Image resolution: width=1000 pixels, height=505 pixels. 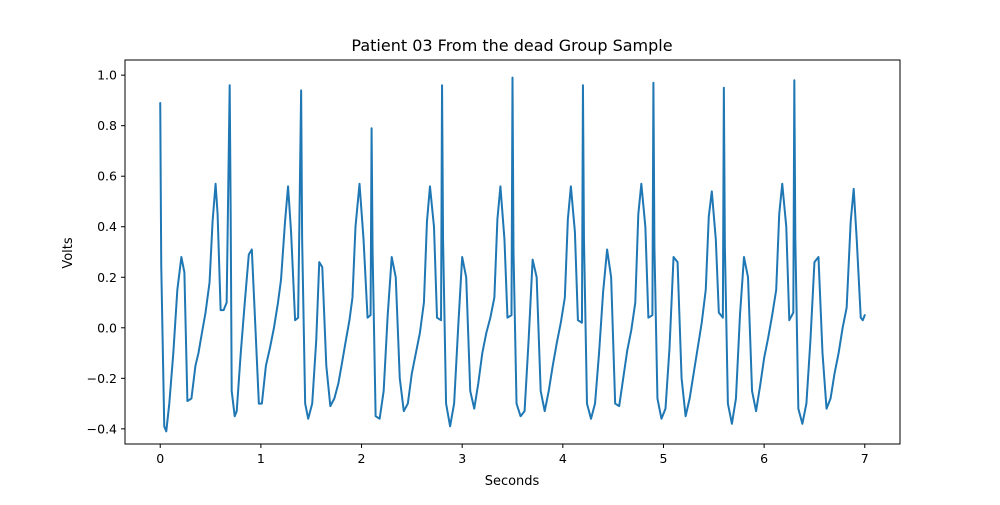 What do you see at coordinates (362, 458) in the screenshot?
I see `x-tick-label: 2` at bounding box center [362, 458].